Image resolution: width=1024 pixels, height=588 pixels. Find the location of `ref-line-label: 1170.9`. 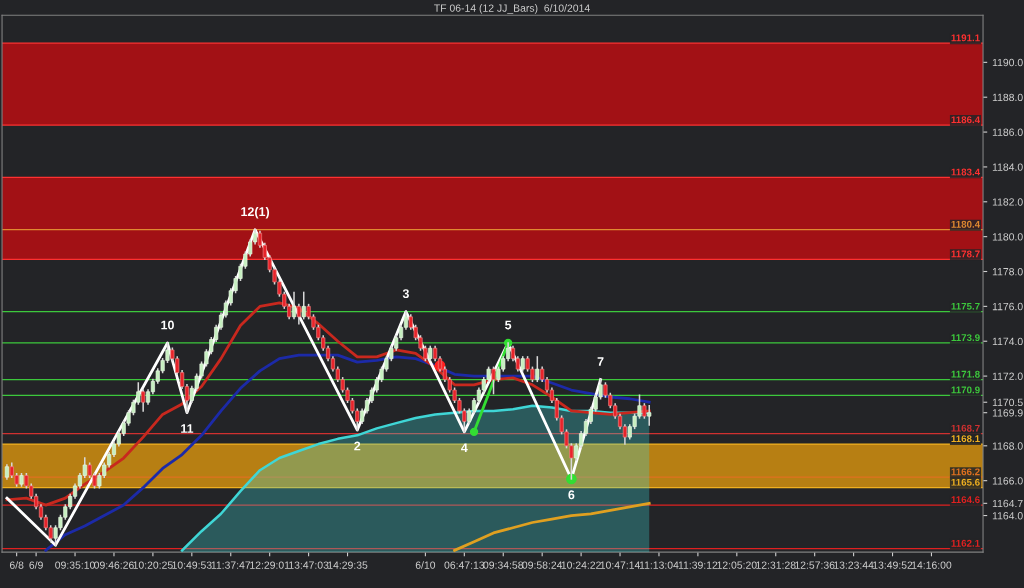

ref-line-label: 1170.9 is located at coordinates (965, 390).